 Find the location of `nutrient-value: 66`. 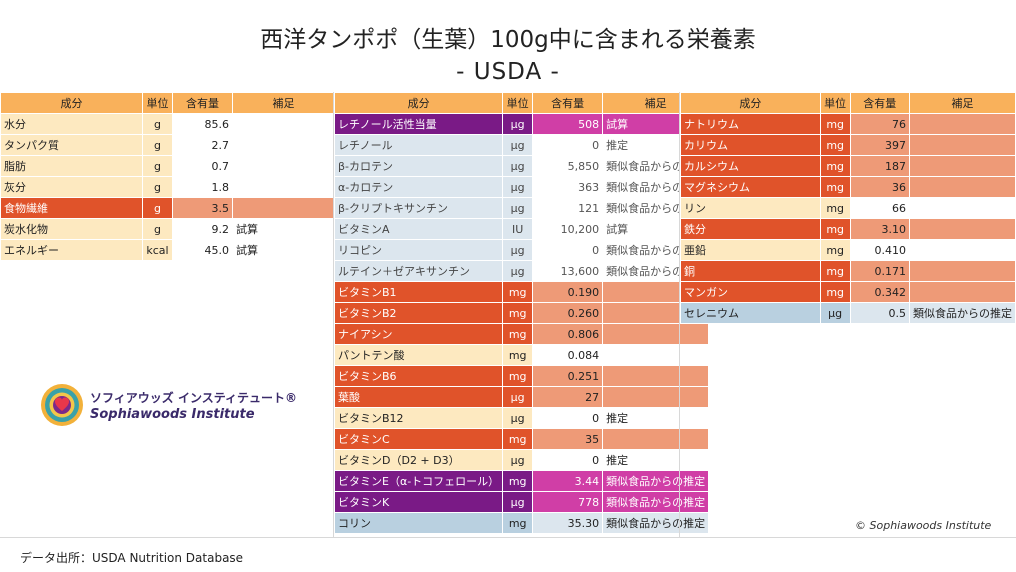

nutrient-value: 66 is located at coordinates (879, 208).